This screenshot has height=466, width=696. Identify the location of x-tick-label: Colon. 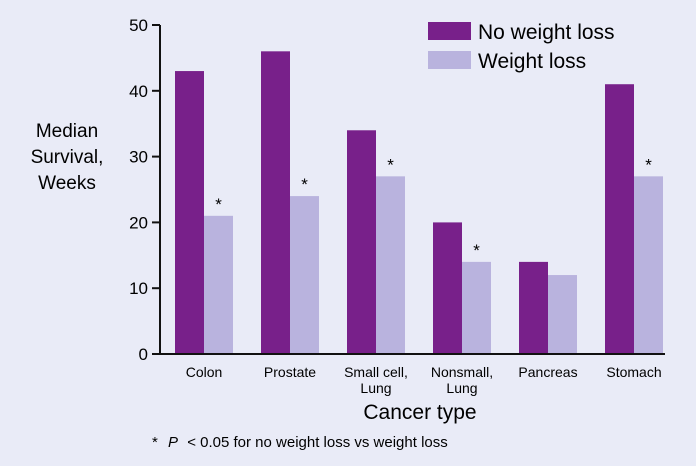
(204, 372).